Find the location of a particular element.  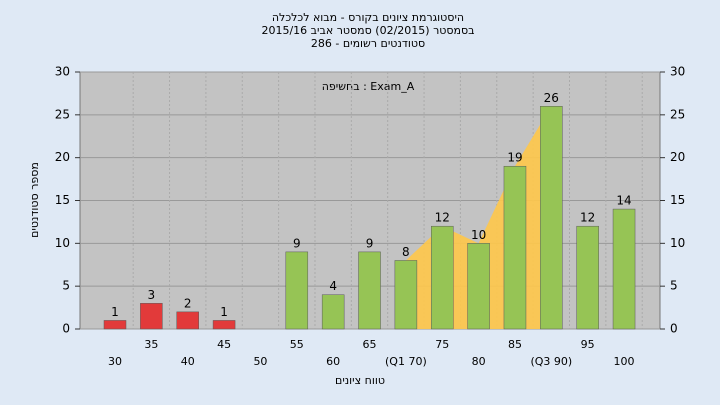

y2-tick-label: 25 is located at coordinates (677, 114).